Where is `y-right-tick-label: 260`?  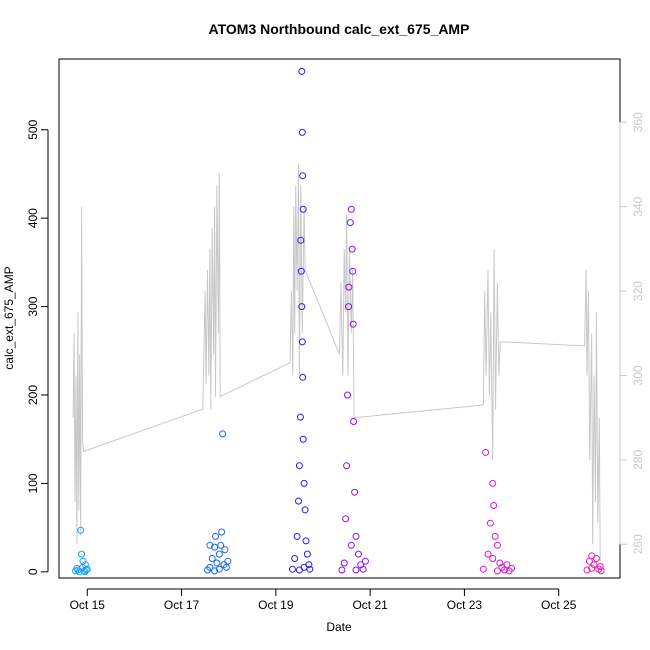 y-right-tick-label: 260 is located at coordinates (638, 544).